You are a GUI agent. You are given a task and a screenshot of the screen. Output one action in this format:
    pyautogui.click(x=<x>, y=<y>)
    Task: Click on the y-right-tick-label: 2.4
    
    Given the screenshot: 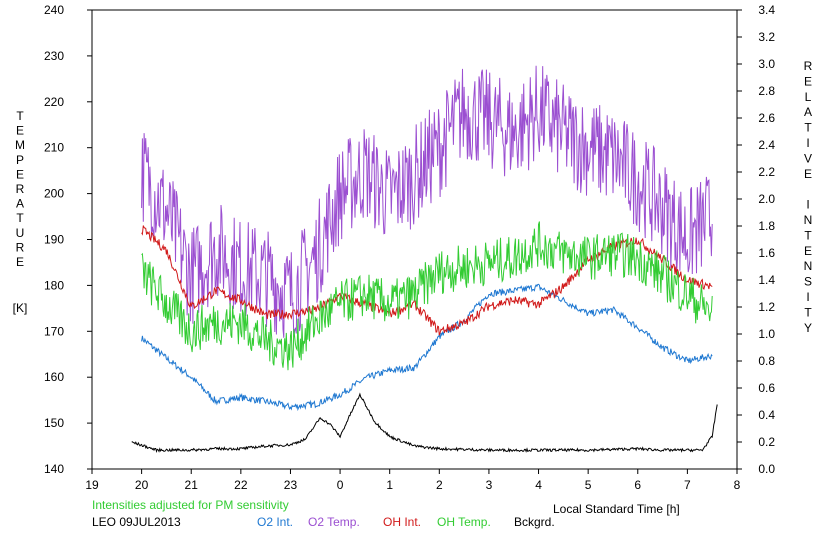 What is the action you would take?
    pyautogui.click(x=766, y=145)
    